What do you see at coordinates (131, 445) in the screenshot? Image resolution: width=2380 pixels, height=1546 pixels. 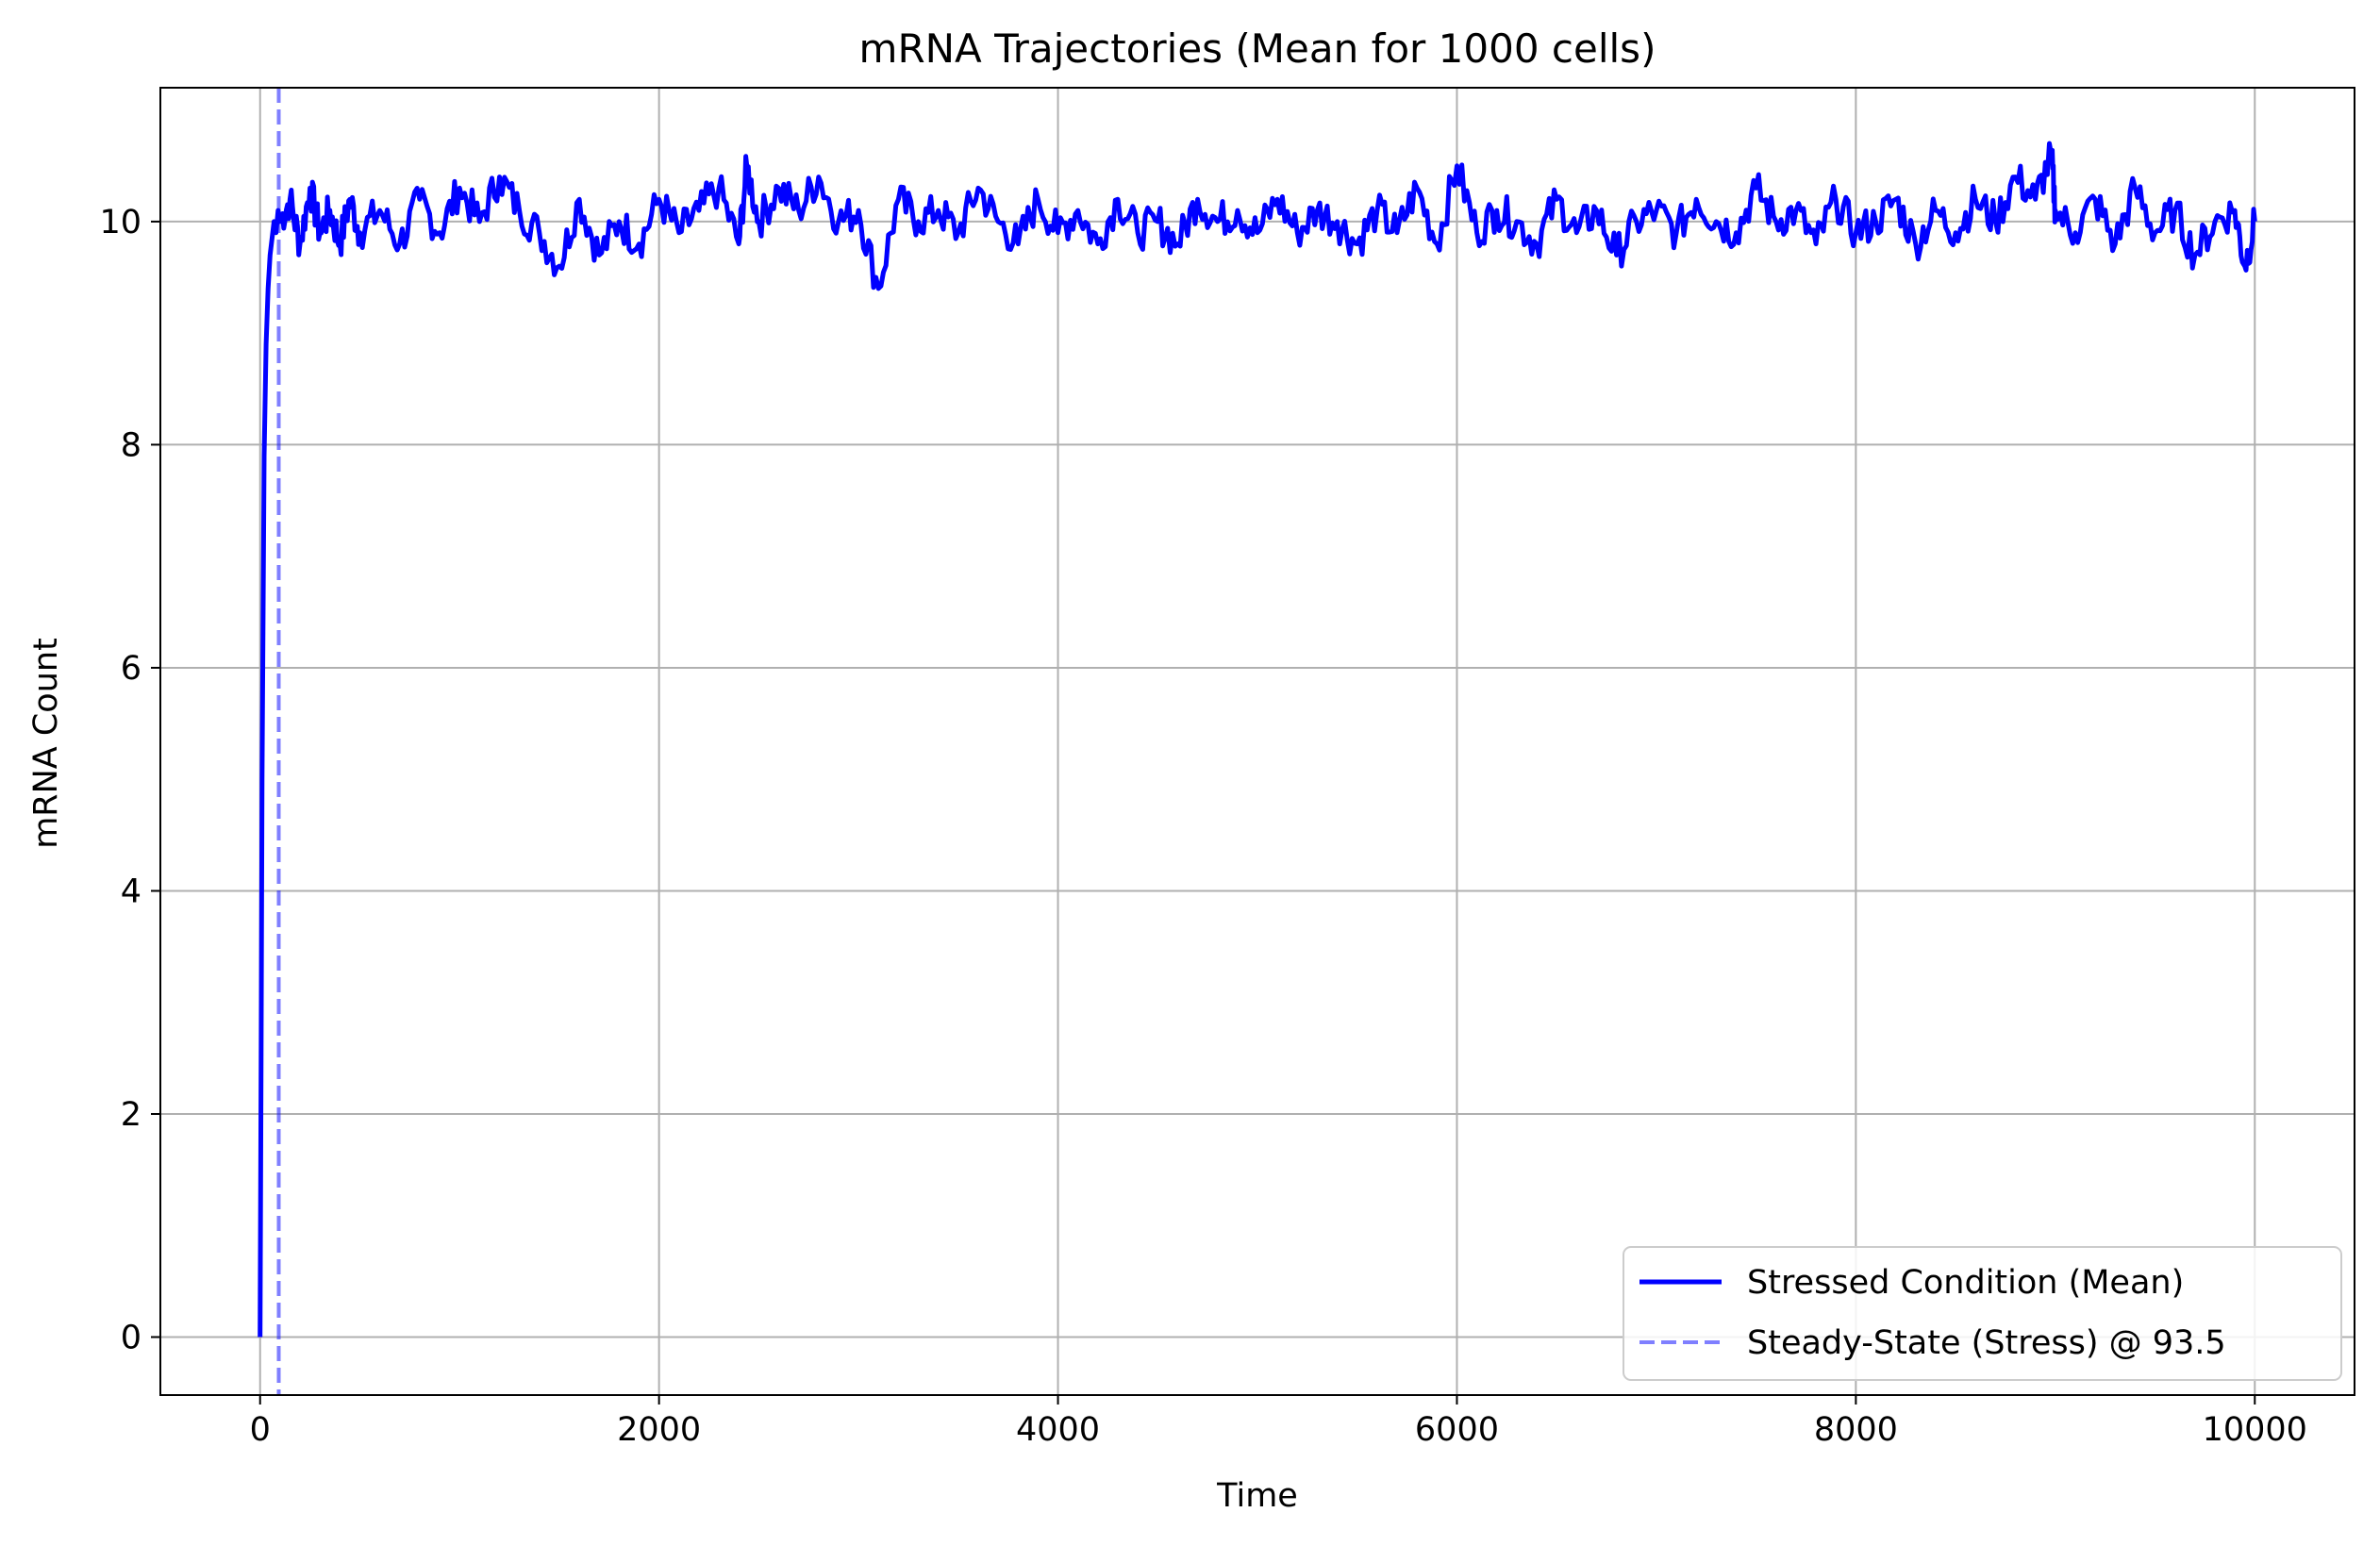 I see `y-tick-label-4: 8` at bounding box center [131, 445].